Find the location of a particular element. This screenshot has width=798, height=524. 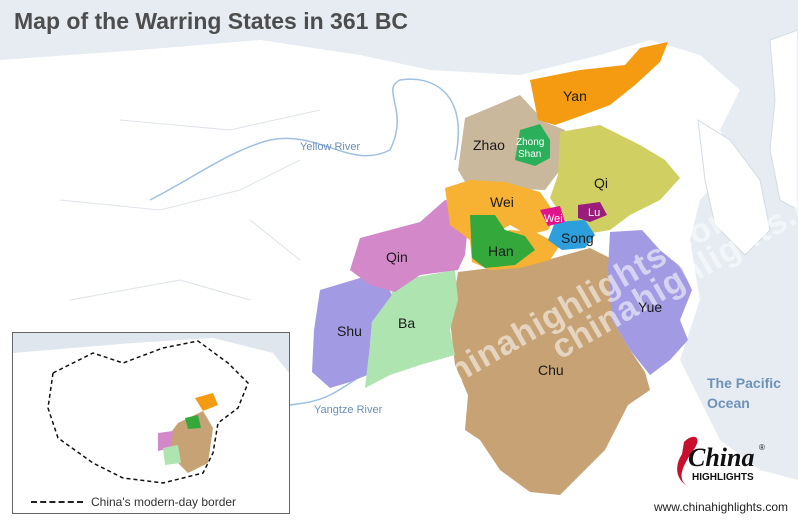

state-zhongshan is located at coordinates (532, 145).